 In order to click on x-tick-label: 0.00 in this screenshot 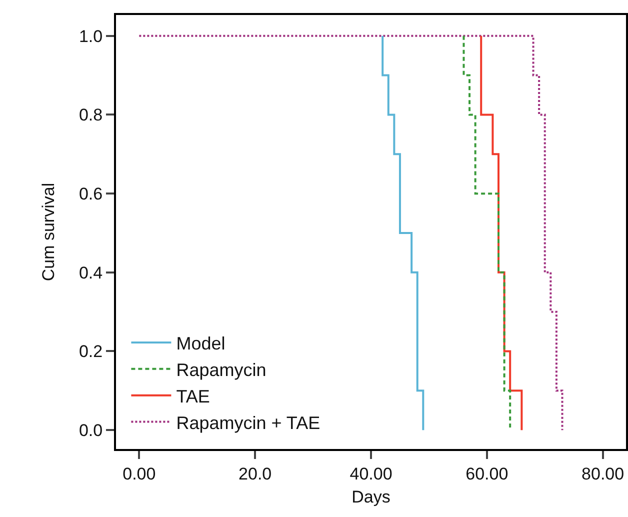, I will do `click(139, 474)`.